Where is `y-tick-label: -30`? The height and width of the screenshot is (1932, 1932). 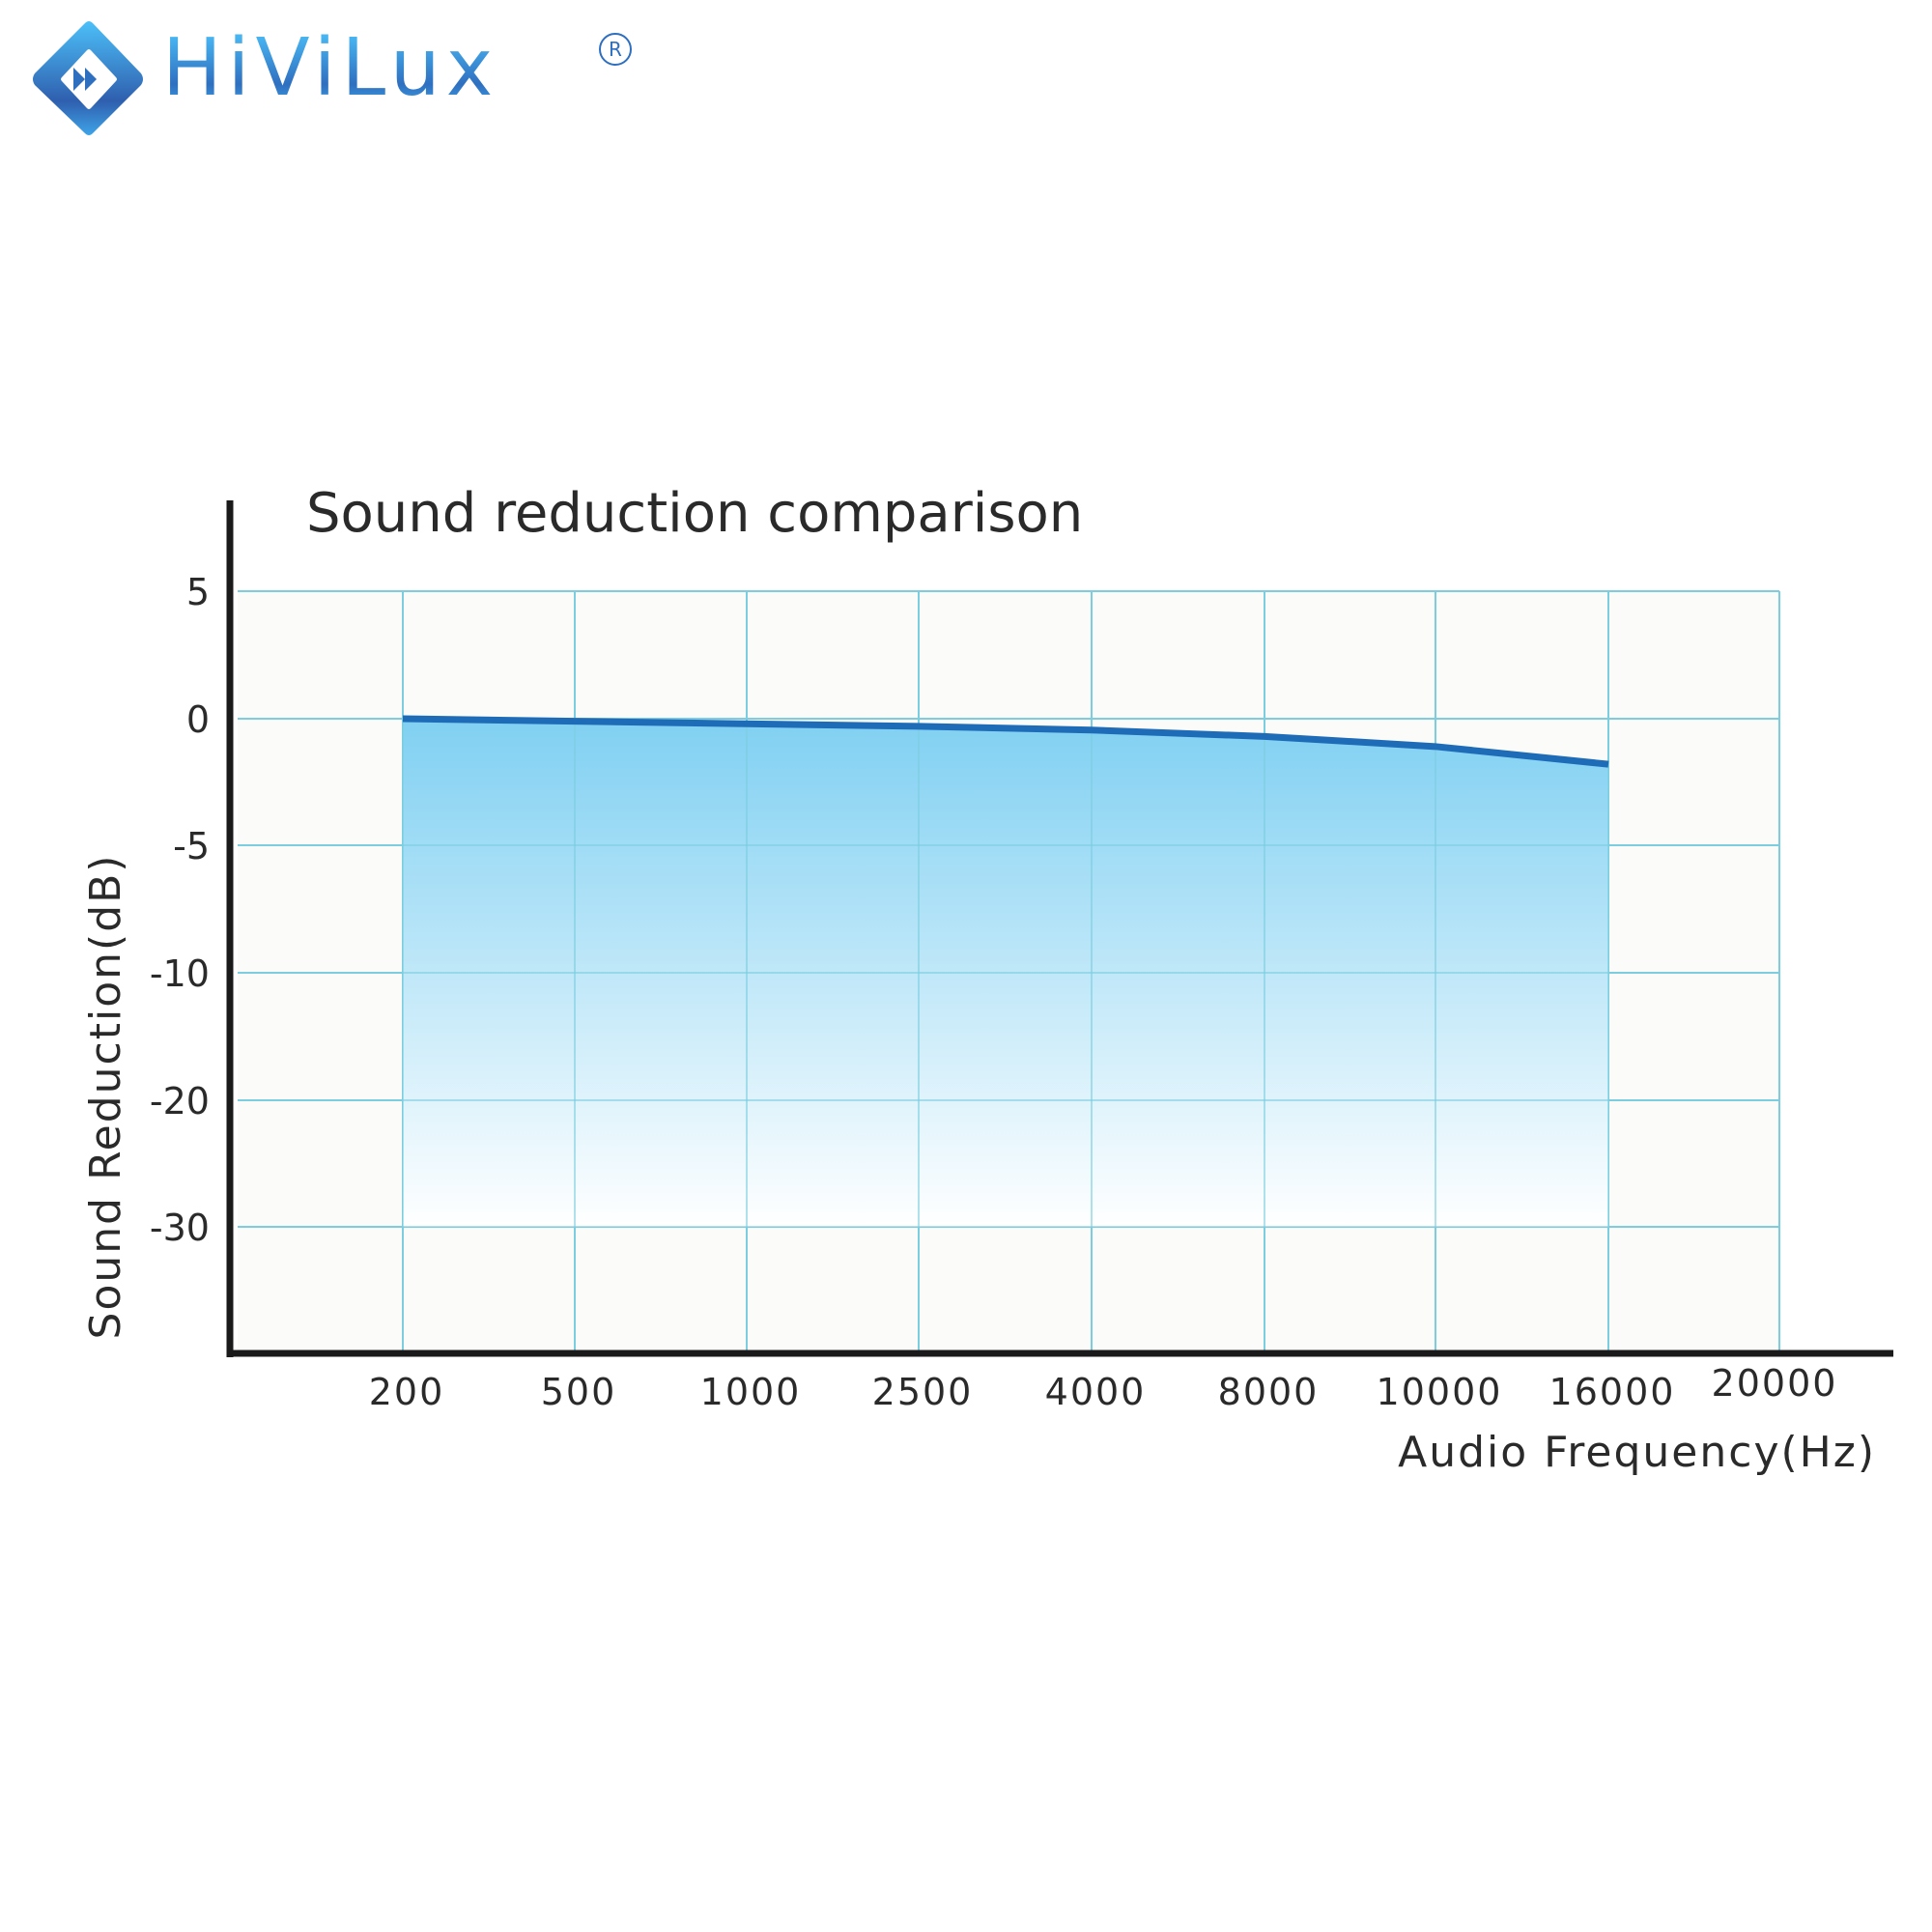
y-tick-label: -30 is located at coordinates (180, 1228).